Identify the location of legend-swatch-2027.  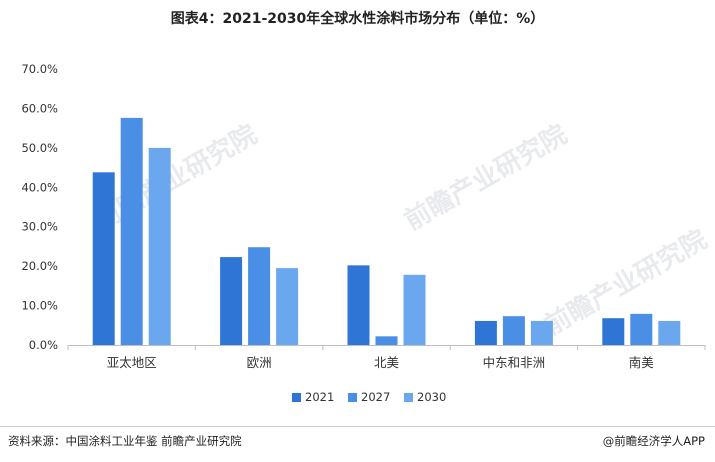
(352, 397).